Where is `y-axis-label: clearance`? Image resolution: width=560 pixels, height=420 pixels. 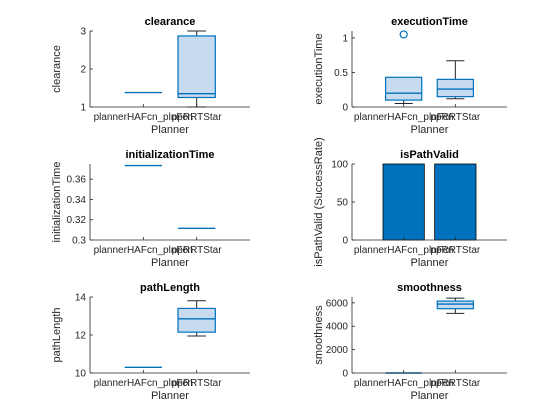 y-axis-label: clearance is located at coordinates (57, 69).